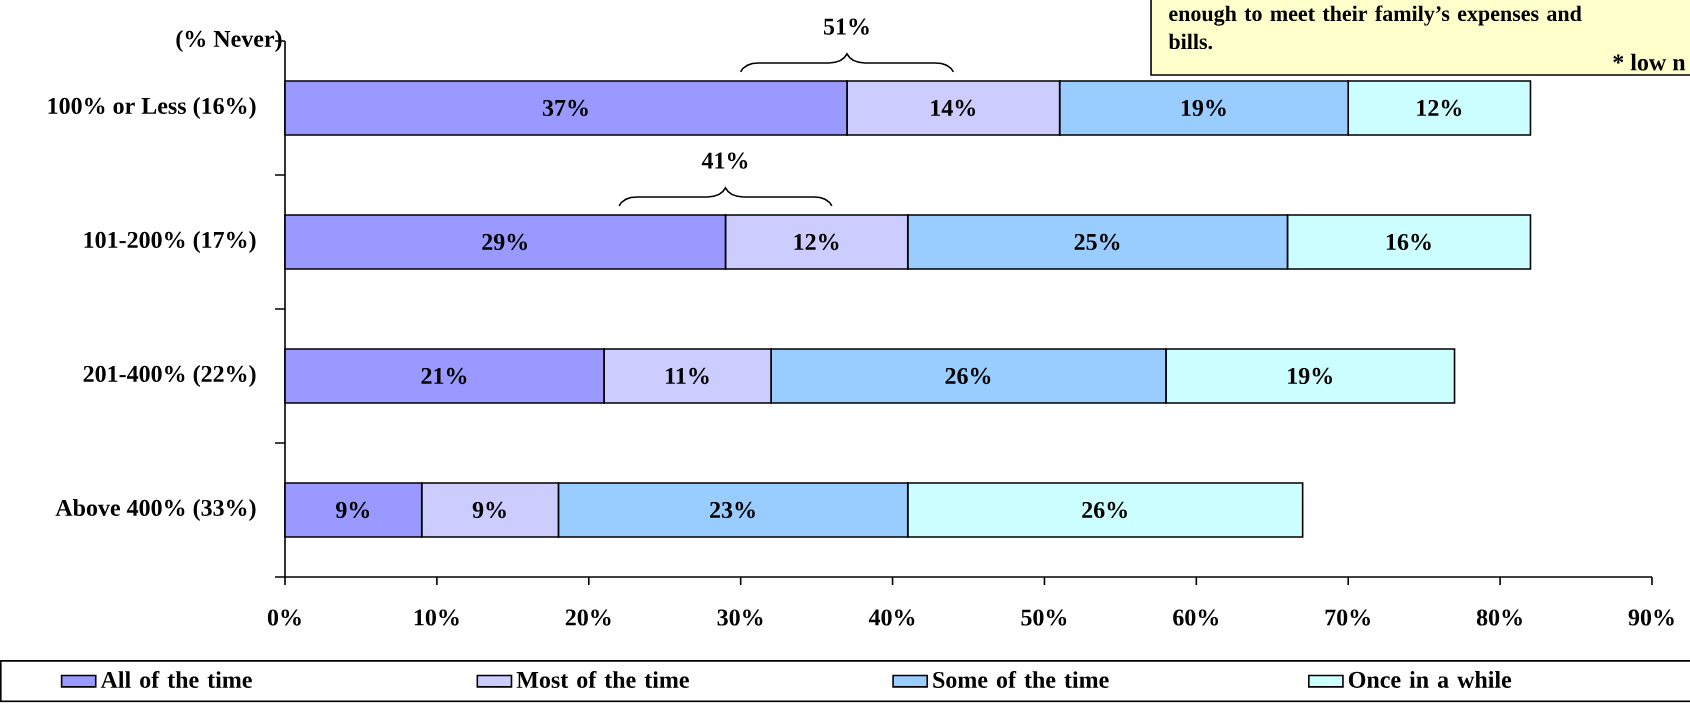  I want to click on legend-label: Once in a while, so click(1430, 679).